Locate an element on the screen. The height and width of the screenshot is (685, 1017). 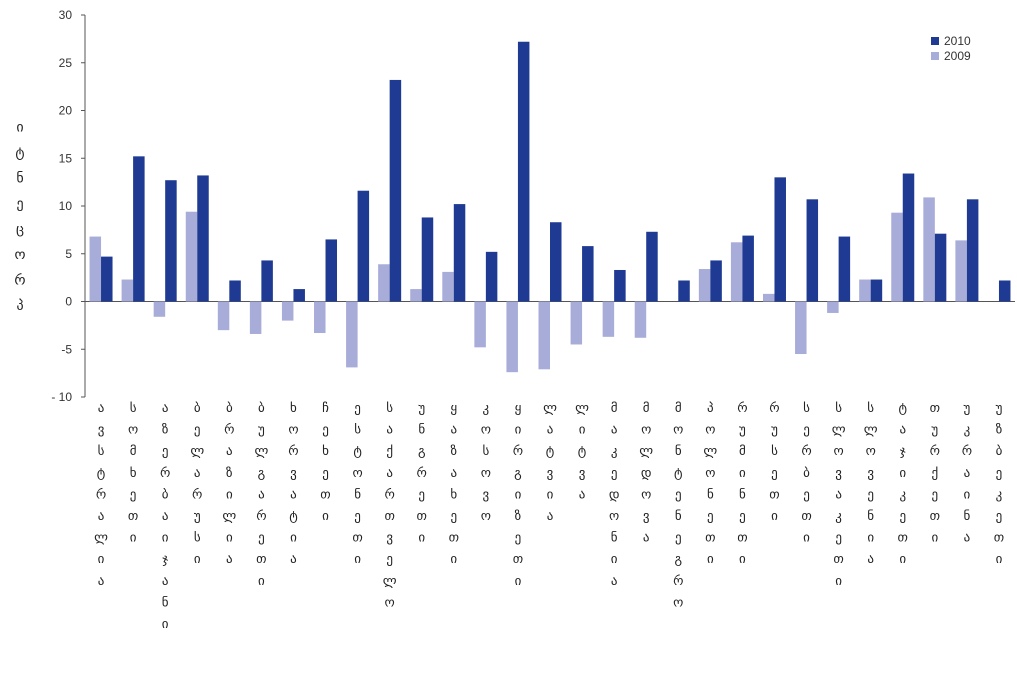
y-tick-label: 25 is located at coordinates (66, 63).